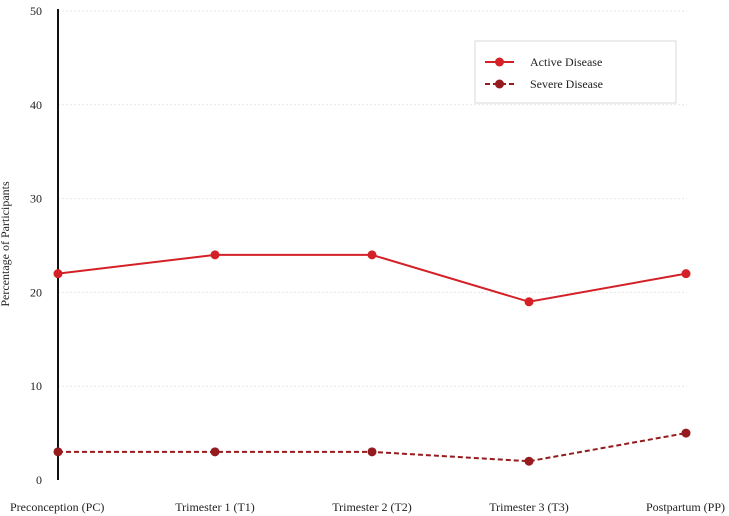 The width and height of the screenshot is (729, 516). What do you see at coordinates (36, 292) in the screenshot?
I see `y-tick-label: 20` at bounding box center [36, 292].